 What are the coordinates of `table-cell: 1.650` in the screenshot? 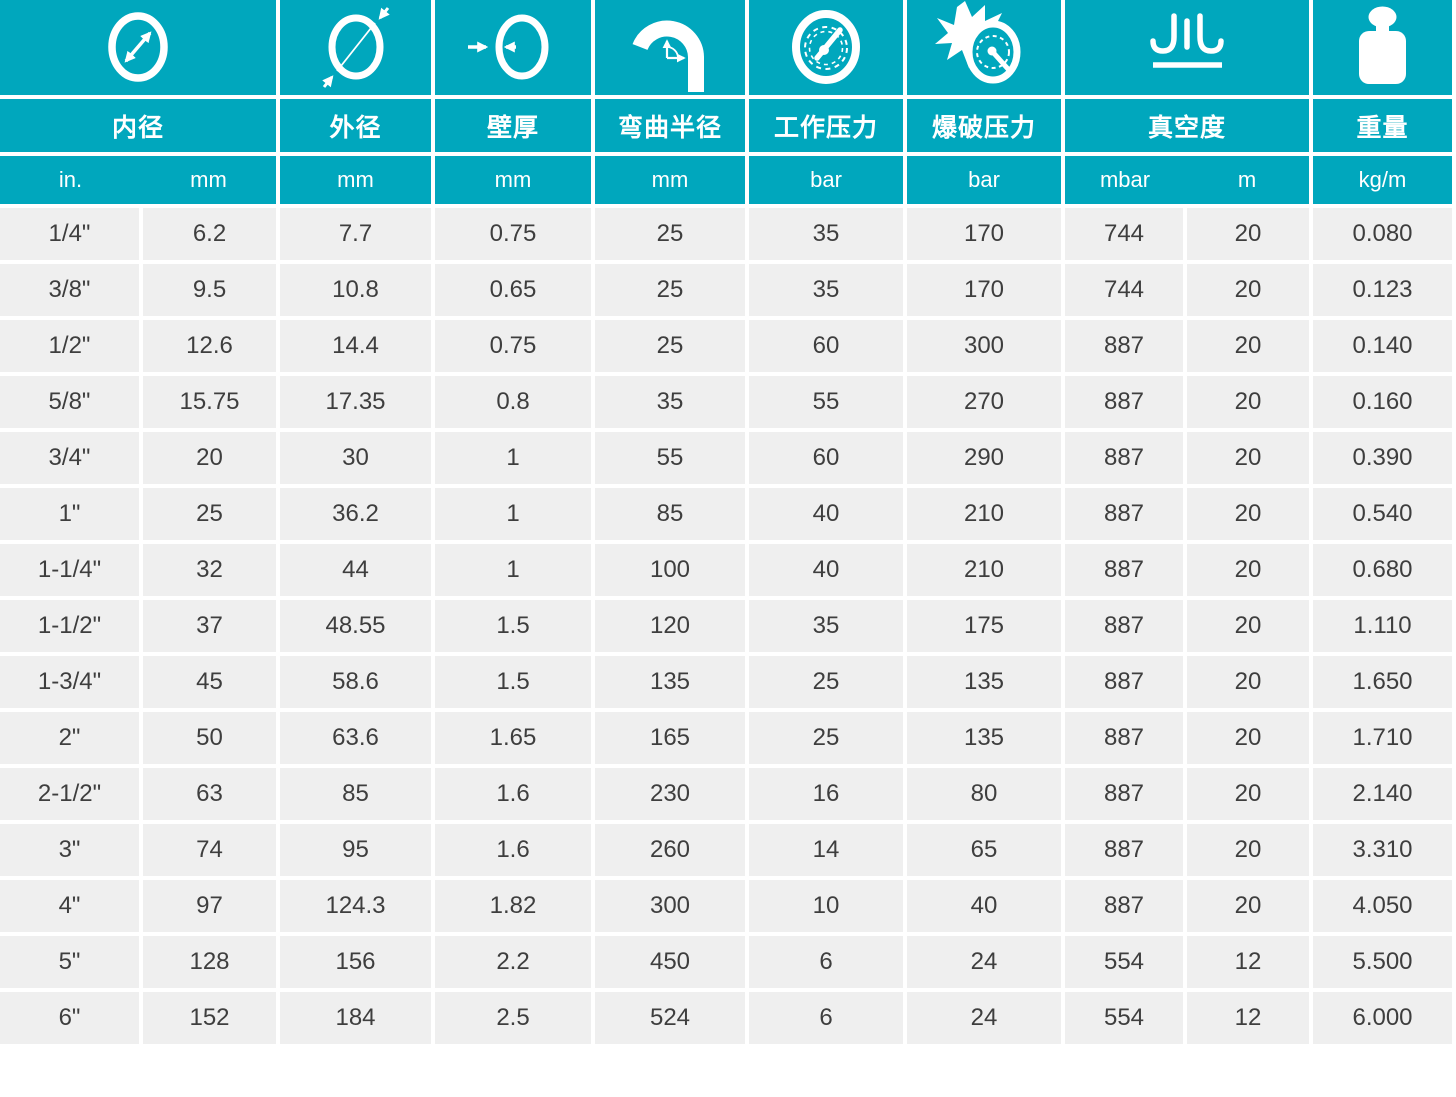 It's located at (1382, 682).